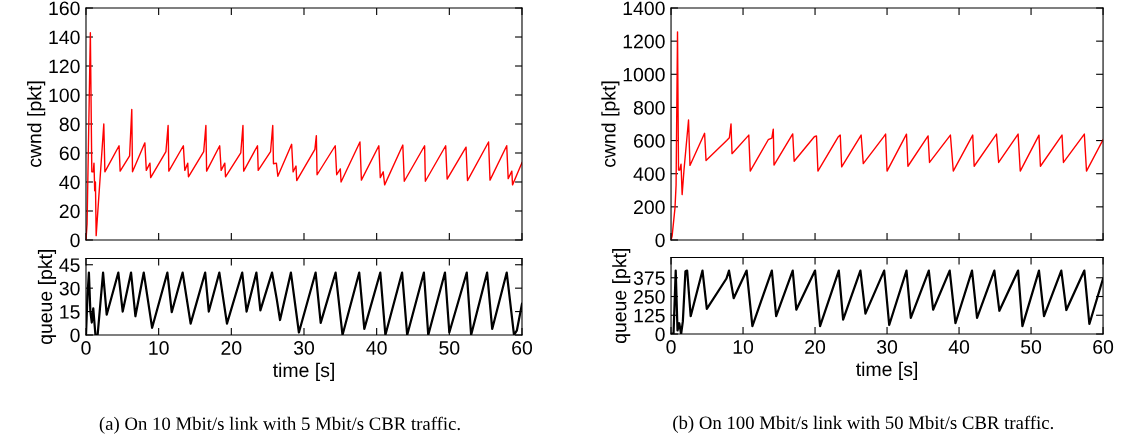  Describe the element at coordinates (64, 8) in the screenshot. I see `y-tick-label: 160` at that location.